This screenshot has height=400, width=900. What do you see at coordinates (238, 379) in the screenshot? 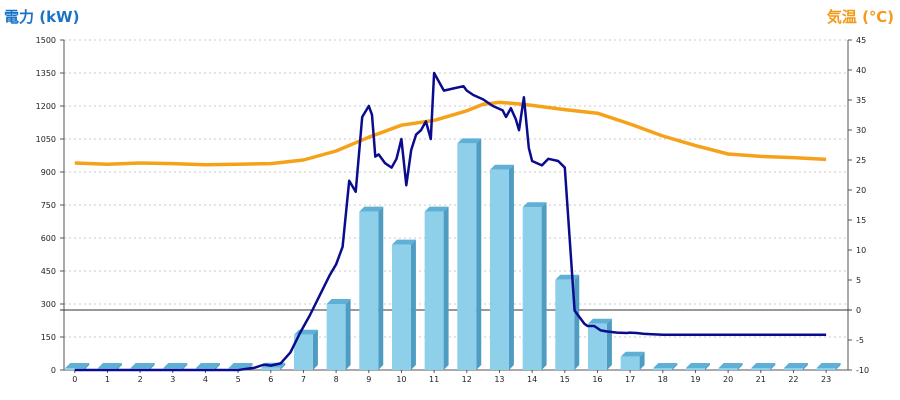
I see `x-tick-label: 5` at bounding box center [238, 379].